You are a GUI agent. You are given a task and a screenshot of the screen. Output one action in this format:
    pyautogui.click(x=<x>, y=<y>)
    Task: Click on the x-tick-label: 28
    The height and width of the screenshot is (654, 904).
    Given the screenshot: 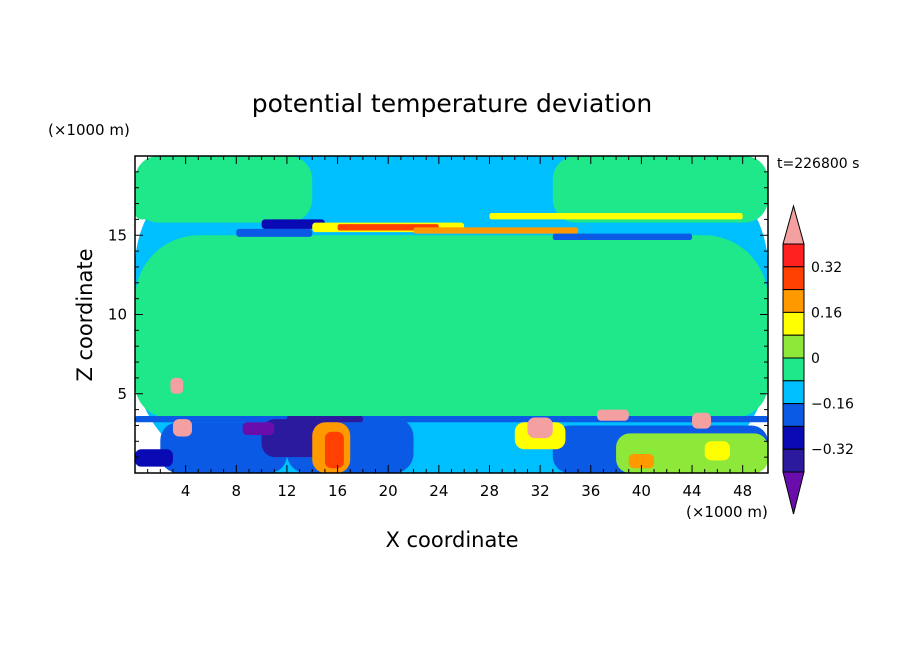 What is the action you would take?
    pyautogui.click(x=489, y=491)
    